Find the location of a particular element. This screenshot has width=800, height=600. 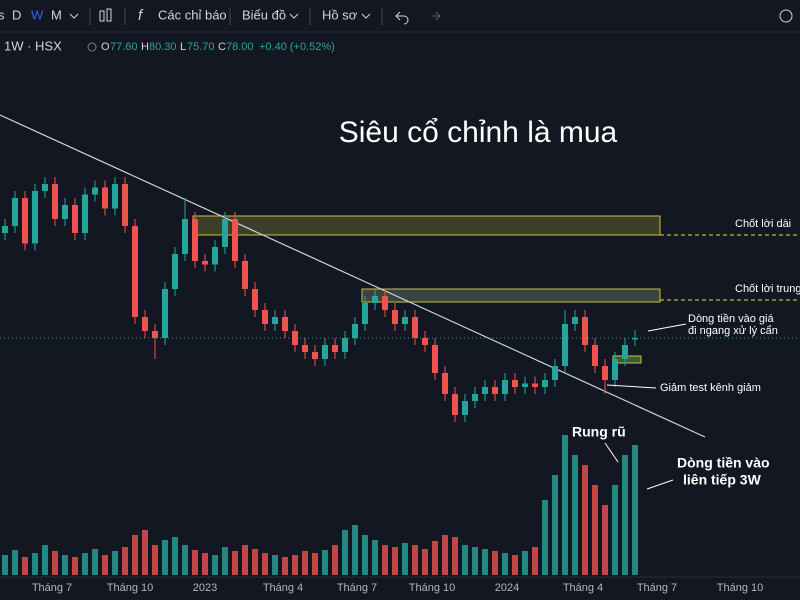

interval-hint: s is located at coordinates (2, 14).